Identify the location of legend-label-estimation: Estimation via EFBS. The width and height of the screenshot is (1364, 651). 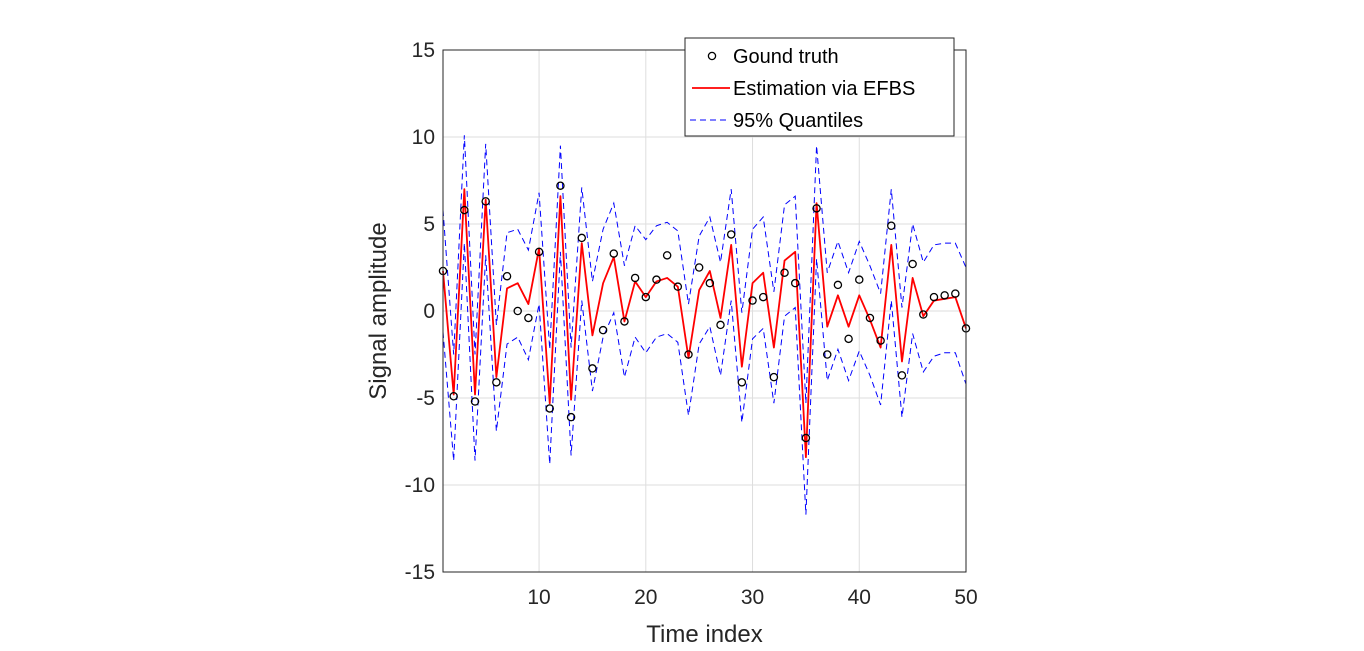
(824, 89).